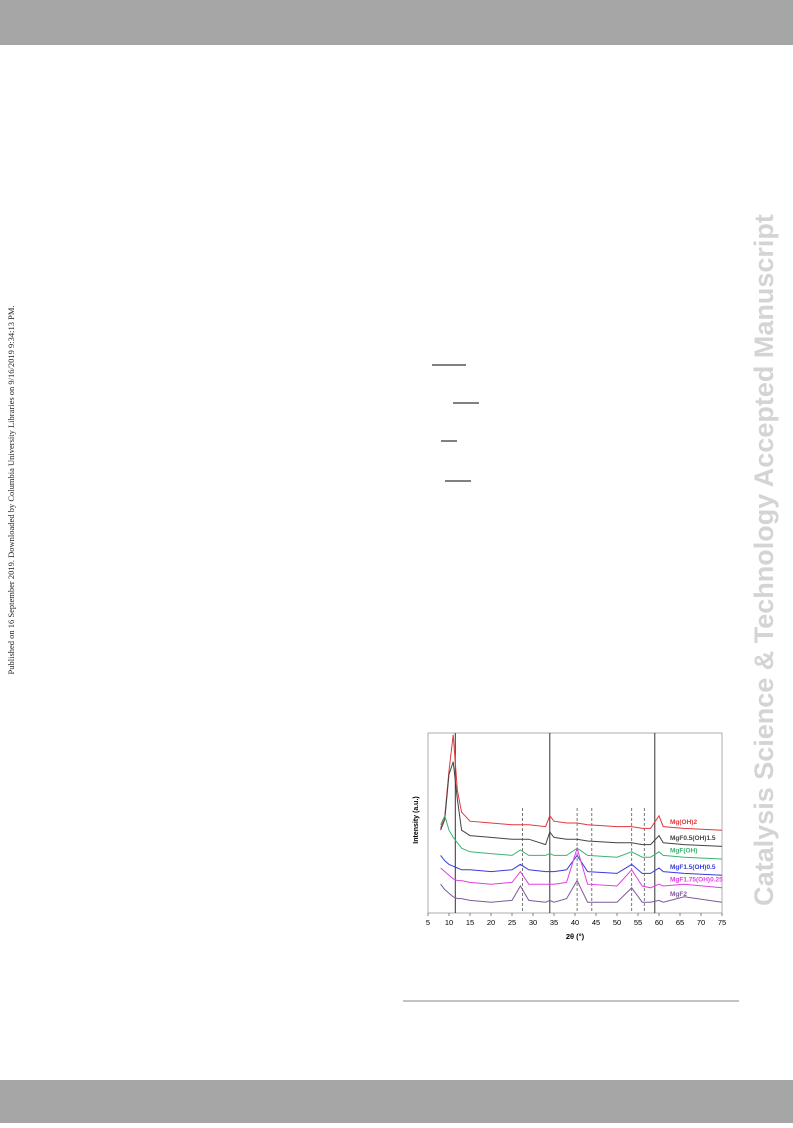 This screenshot has width=793, height=1128. Describe the element at coordinates (696, 880) in the screenshot. I see `series-label: MgF1.75(OH)0.25` at that location.